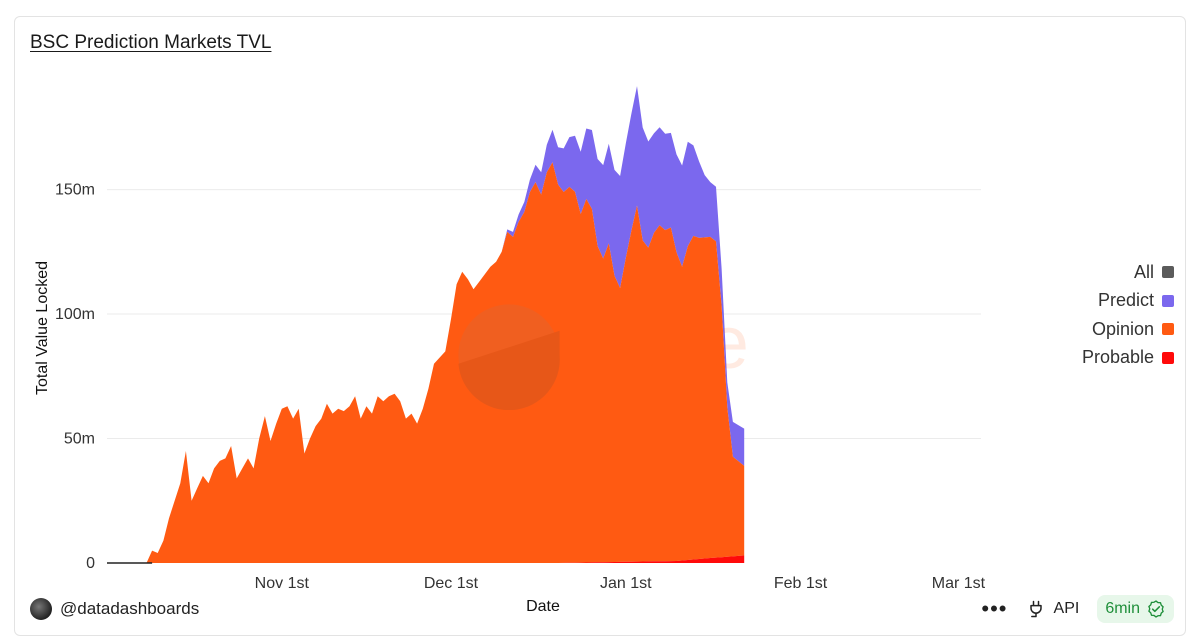 The width and height of the screenshot is (1200, 644). Describe the element at coordinates (1094, 272) in the screenshot. I see `legend-item-all: All` at that location.